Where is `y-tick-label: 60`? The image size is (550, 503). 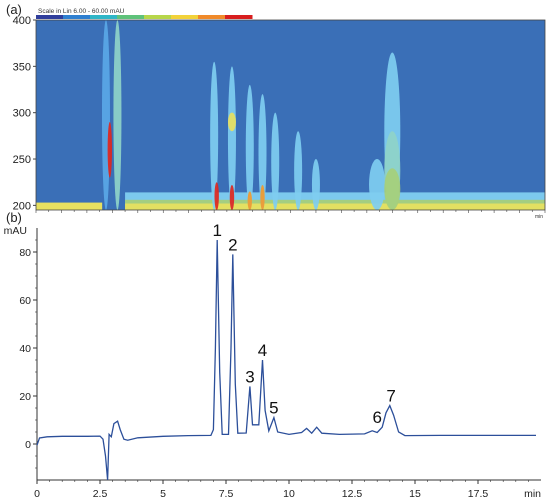
y-tick-label: 60 is located at coordinates (25, 301).